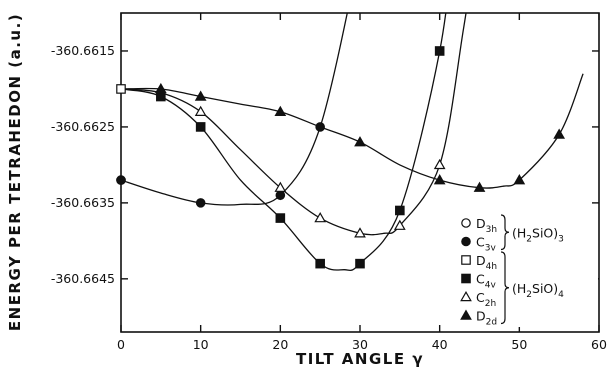 This screenshot has width=609, height=374. What do you see at coordinates (15, 172) in the screenshot?
I see `y-axis-title: ENERGY PER TETRAHEDON (a.u.)` at bounding box center [15, 172].